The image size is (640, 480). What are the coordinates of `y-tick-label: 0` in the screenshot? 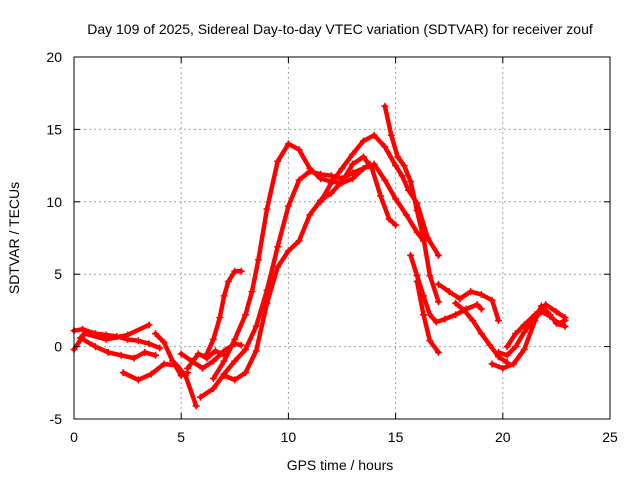 It's located at (58, 347).